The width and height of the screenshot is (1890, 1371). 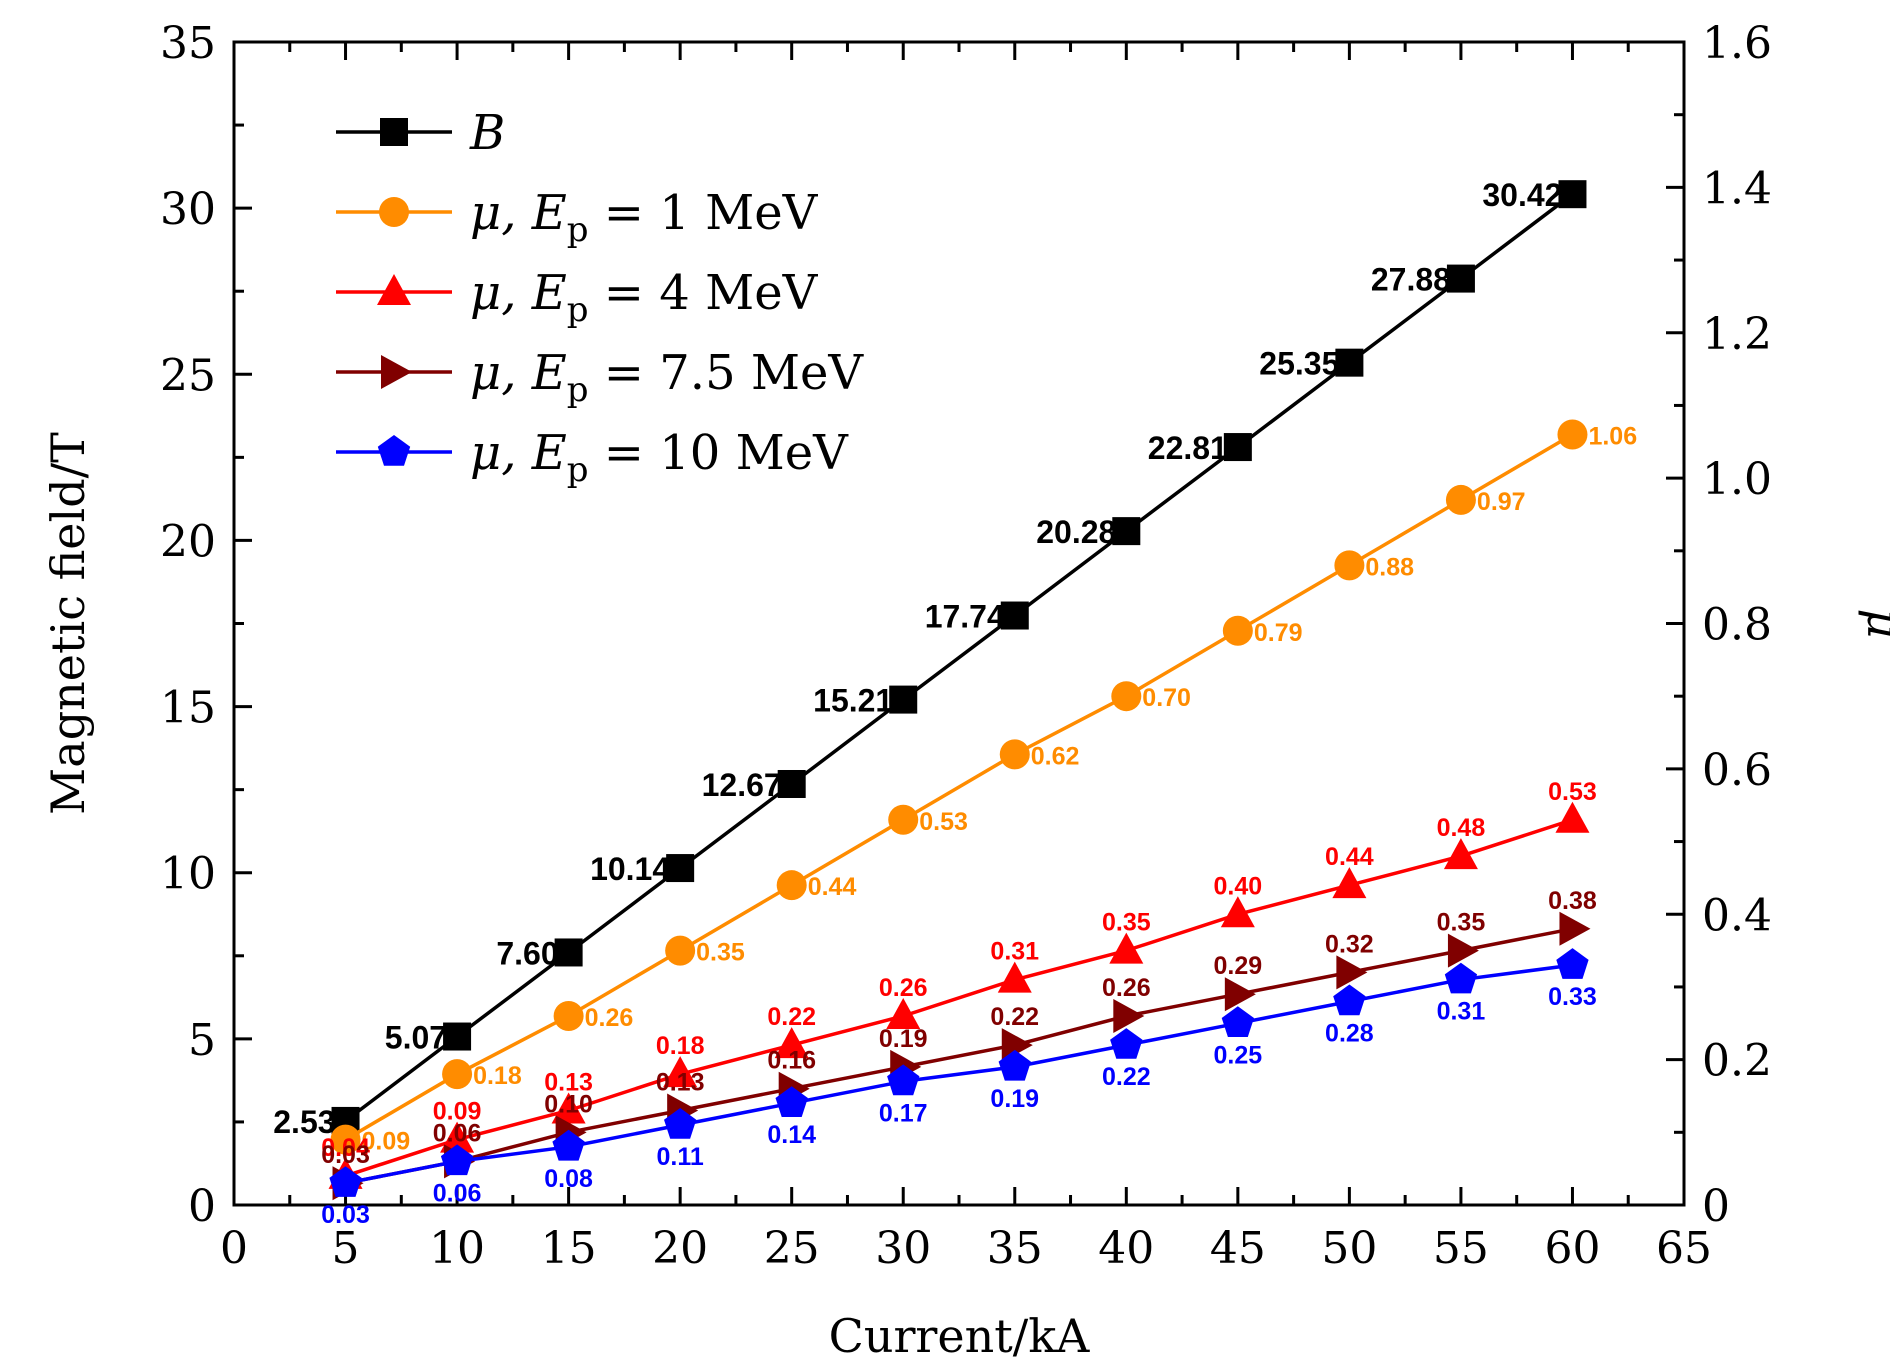 I want to click on data-label-mu-1: 0.09, so click(x=386, y=1142).